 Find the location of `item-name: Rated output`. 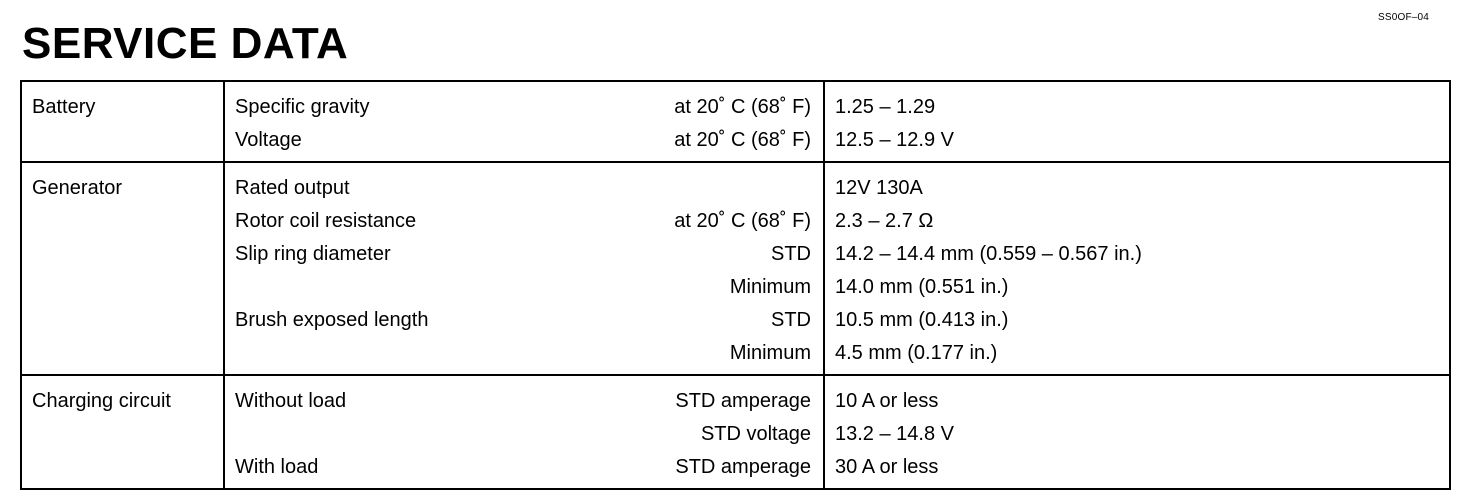

item-name: Rated output is located at coordinates (434, 183).